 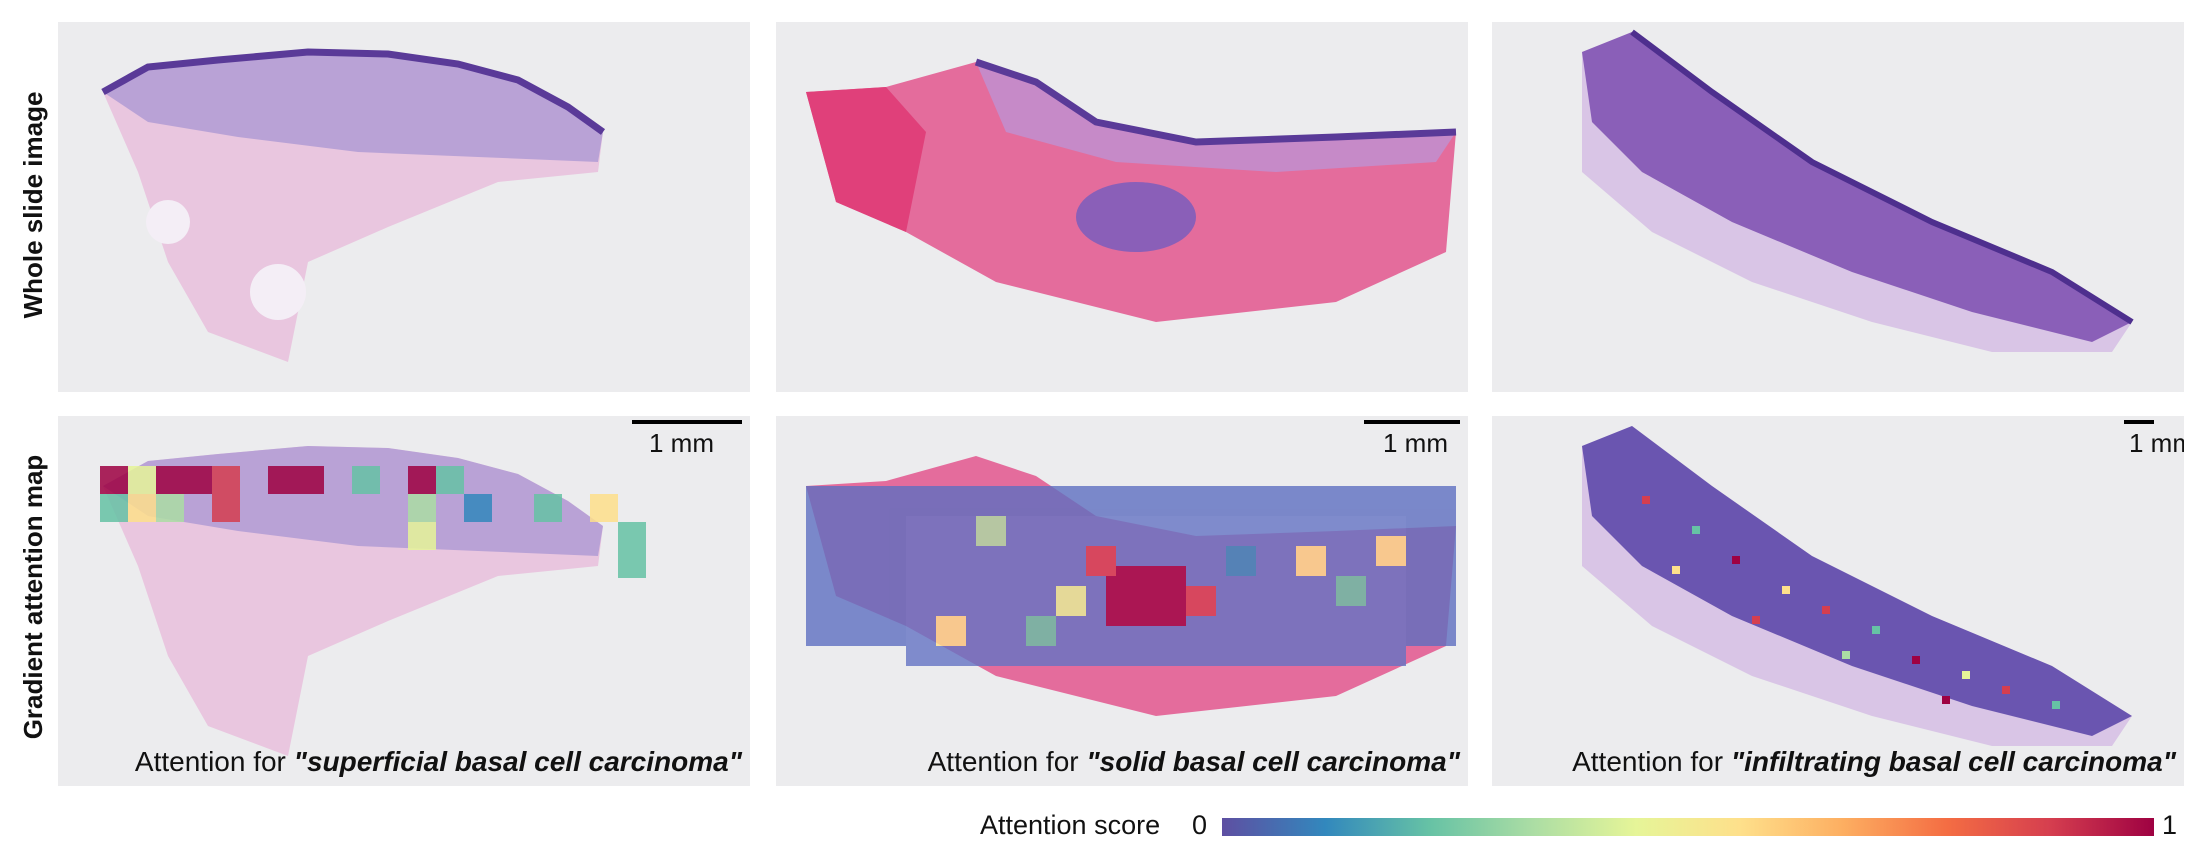 I want to click on attention-score-legend: Attention score 0 1, so click(x=1580, y=826).